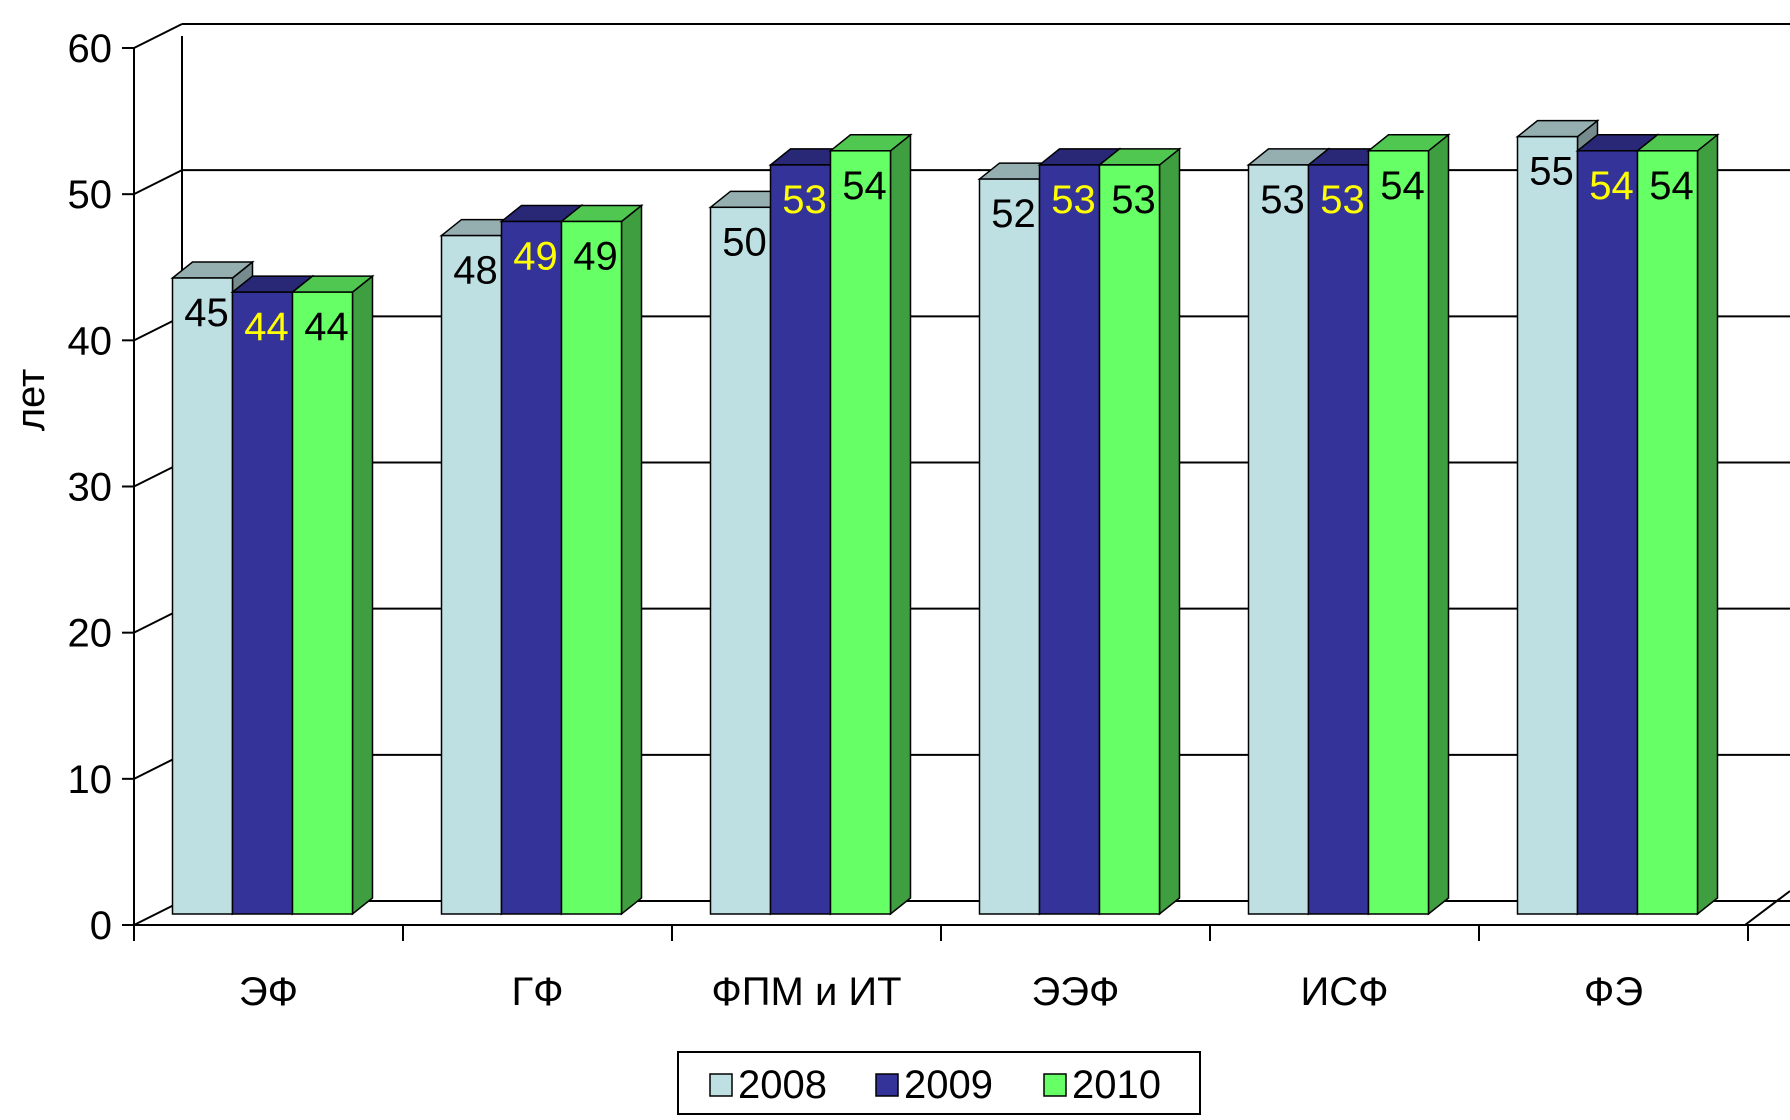 Image resolution: width=1790 pixels, height=1120 pixels. I want to click on x-tick-label: ФЭ, so click(1613, 992).